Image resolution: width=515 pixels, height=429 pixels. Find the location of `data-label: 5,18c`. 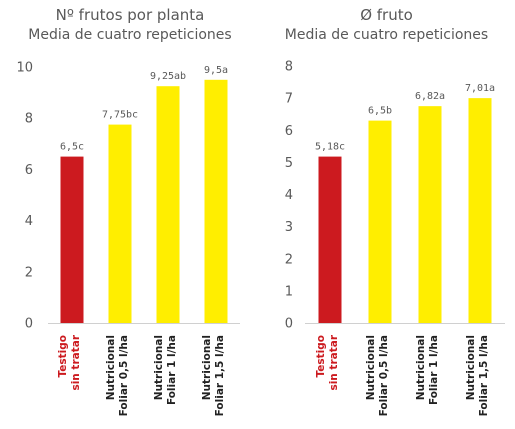

data-label: 5,18c is located at coordinates (330, 147).